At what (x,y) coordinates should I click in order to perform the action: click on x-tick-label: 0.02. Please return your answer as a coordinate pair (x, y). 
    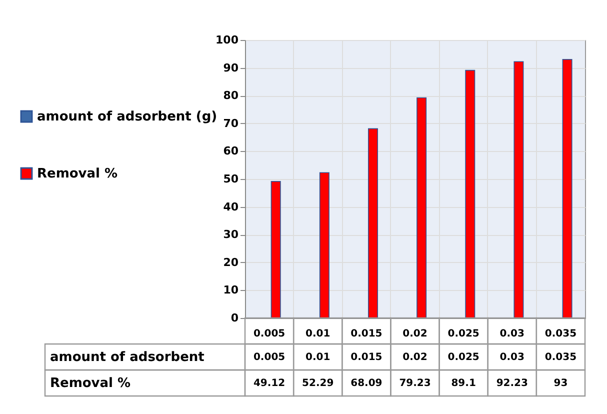
    Looking at the image, I should click on (415, 334).